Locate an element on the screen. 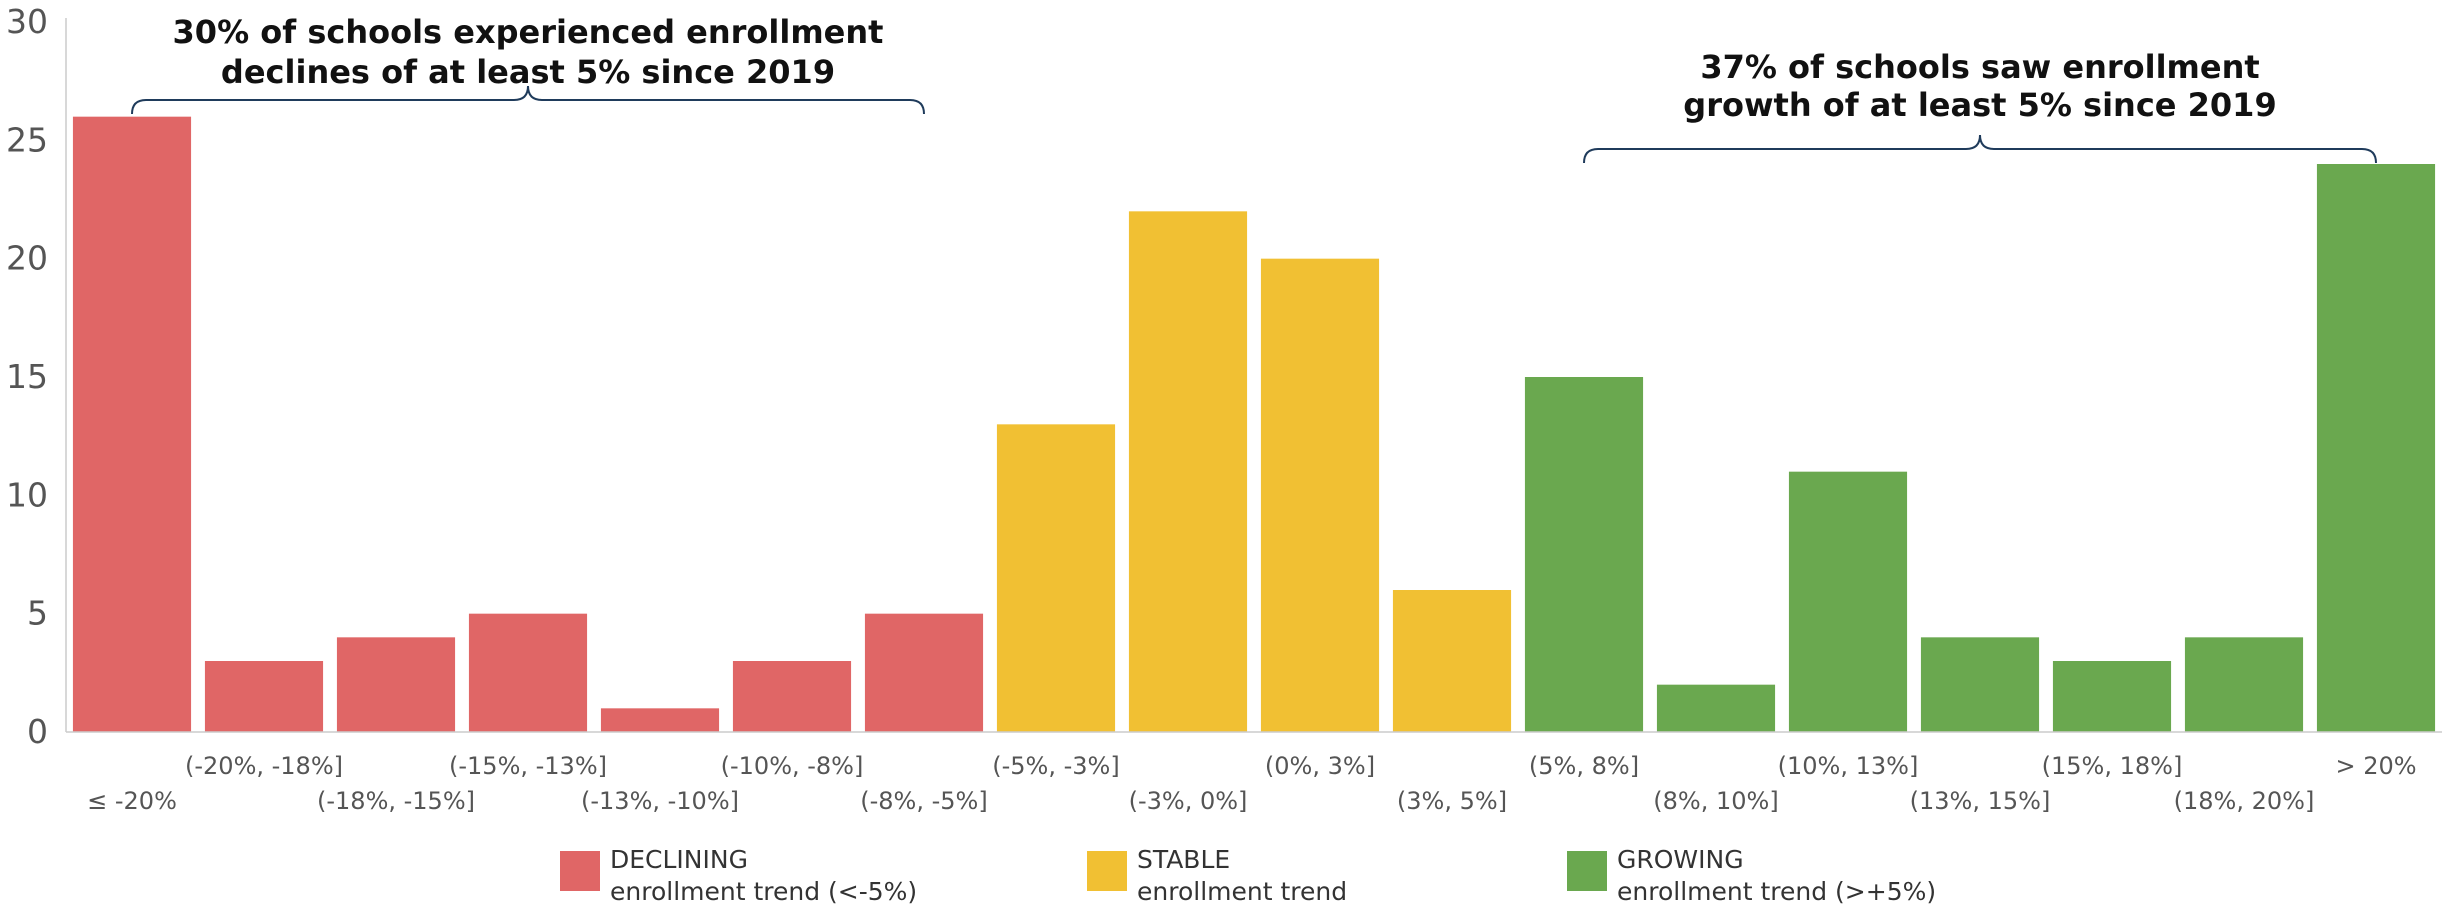 This screenshot has width=2448, height=905. x-tick-label: (-20%, -18%] is located at coordinates (264, 766).